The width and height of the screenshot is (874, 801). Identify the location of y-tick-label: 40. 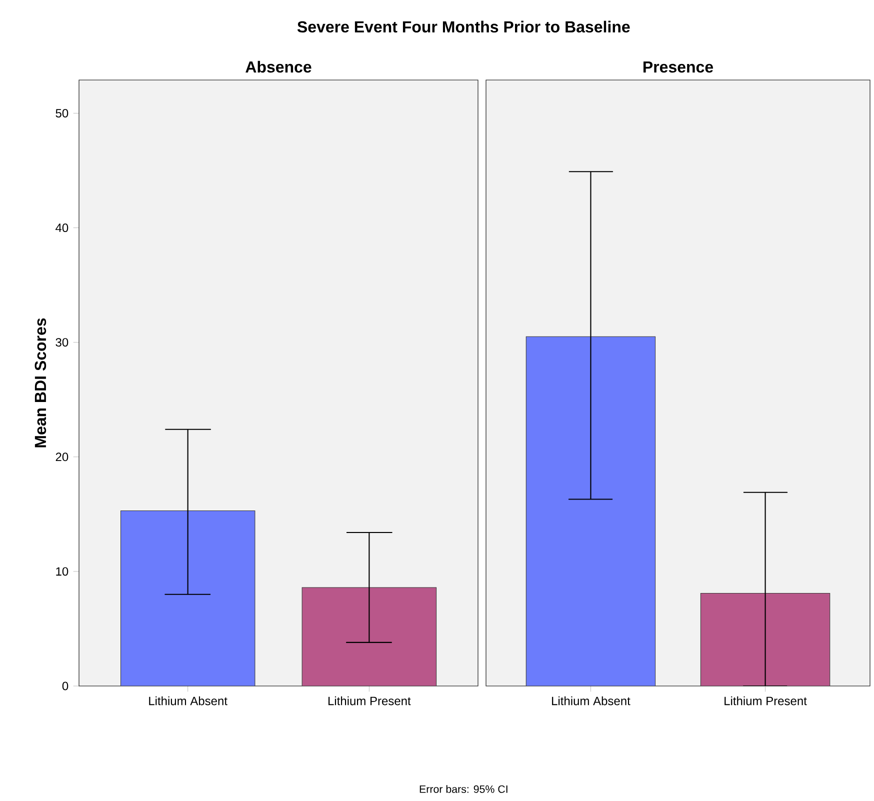
(62, 228).